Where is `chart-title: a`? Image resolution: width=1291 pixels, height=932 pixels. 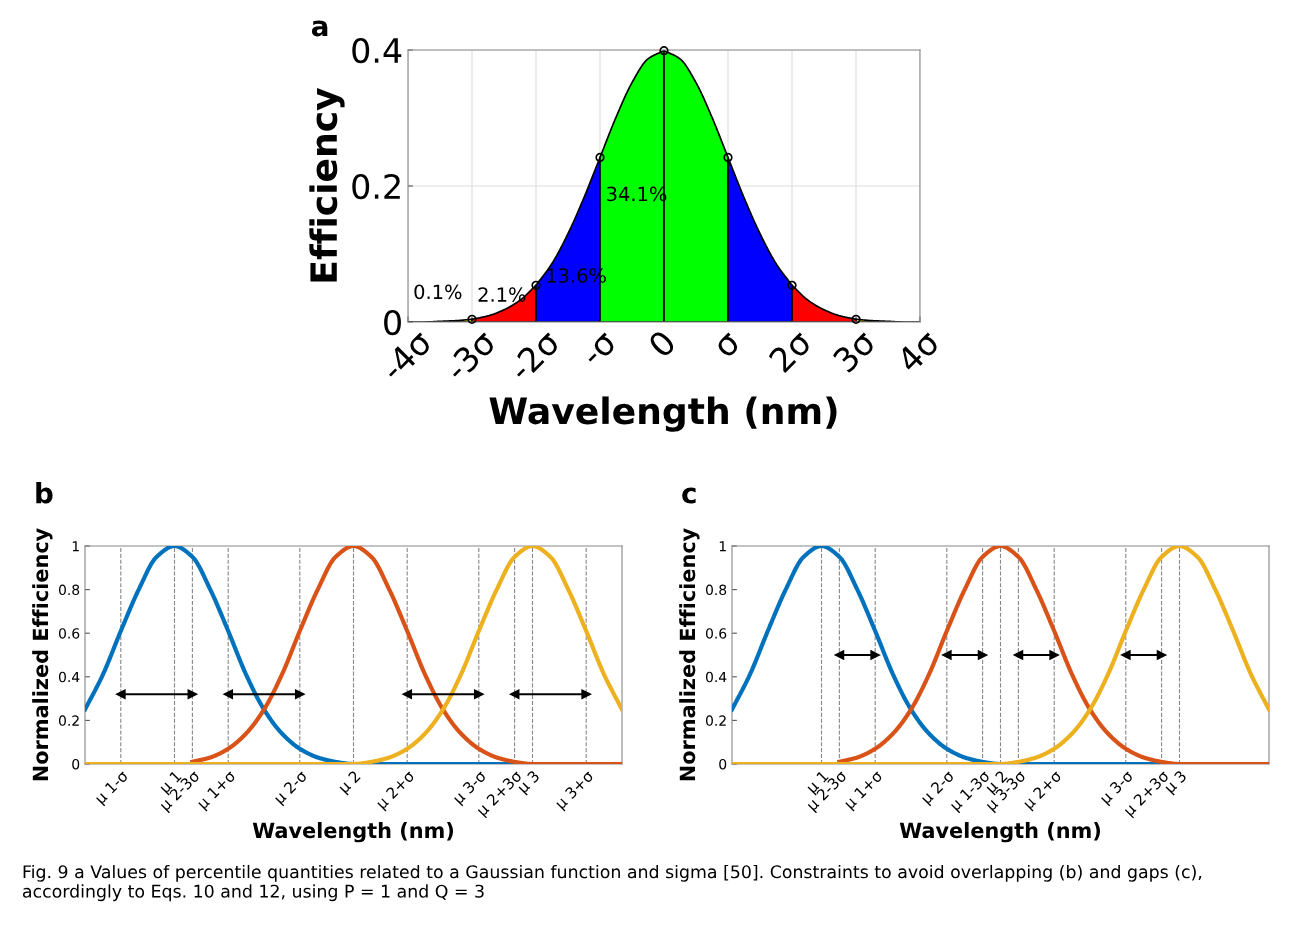 chart-title: a is located at coordinates (319, 28).